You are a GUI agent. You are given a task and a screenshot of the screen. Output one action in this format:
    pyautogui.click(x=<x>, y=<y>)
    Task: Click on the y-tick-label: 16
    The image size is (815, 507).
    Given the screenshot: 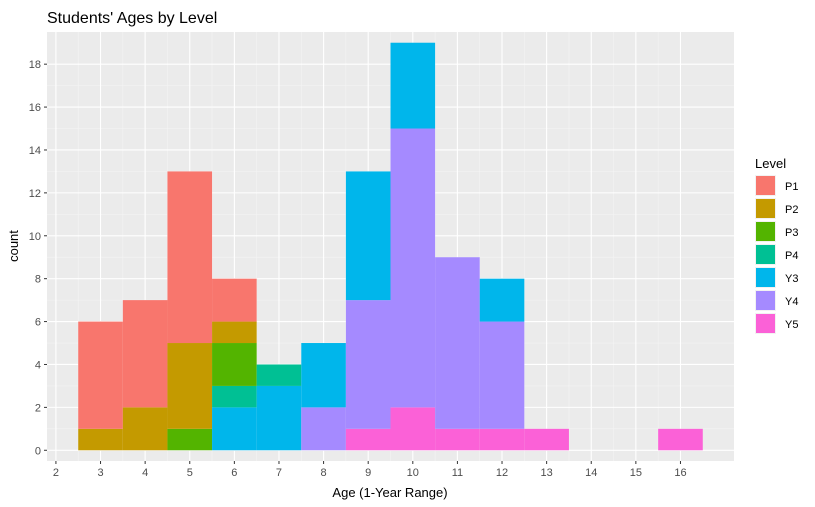 What is the action you would take?
    pyautogui.click(x=35, y=108)
    